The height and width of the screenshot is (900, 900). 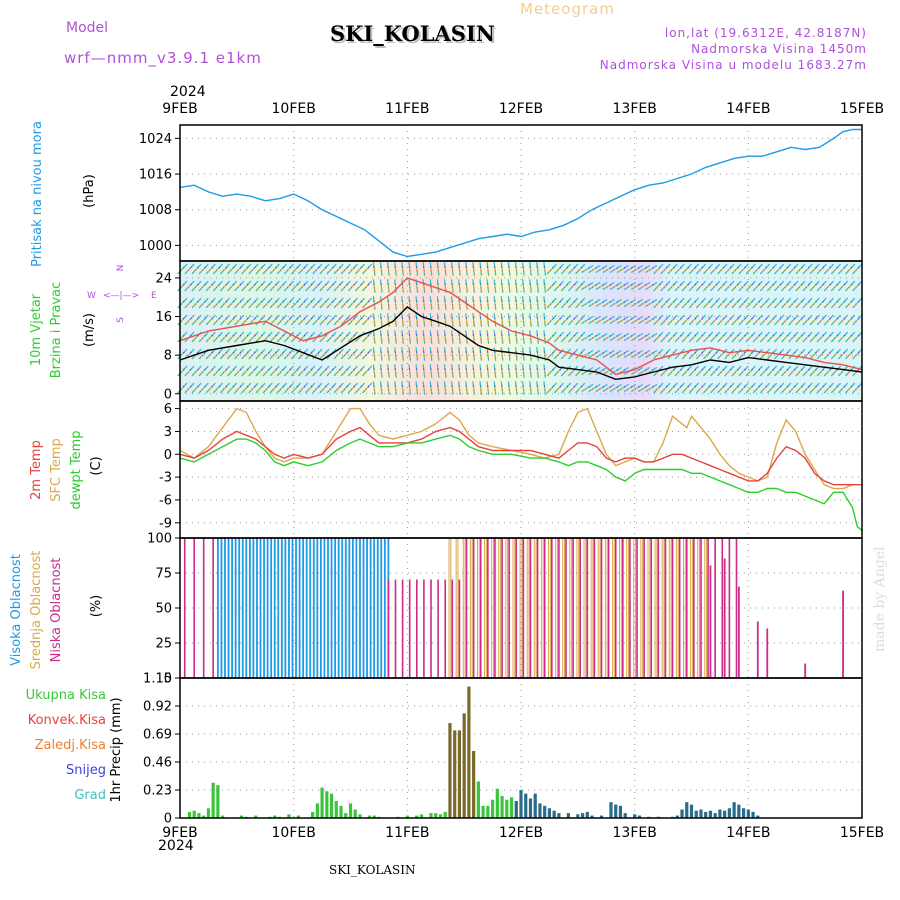 What do you see at coordinates (520, 331) in the screenshot?
I see `wind-field` at bounding box center [520, 331].